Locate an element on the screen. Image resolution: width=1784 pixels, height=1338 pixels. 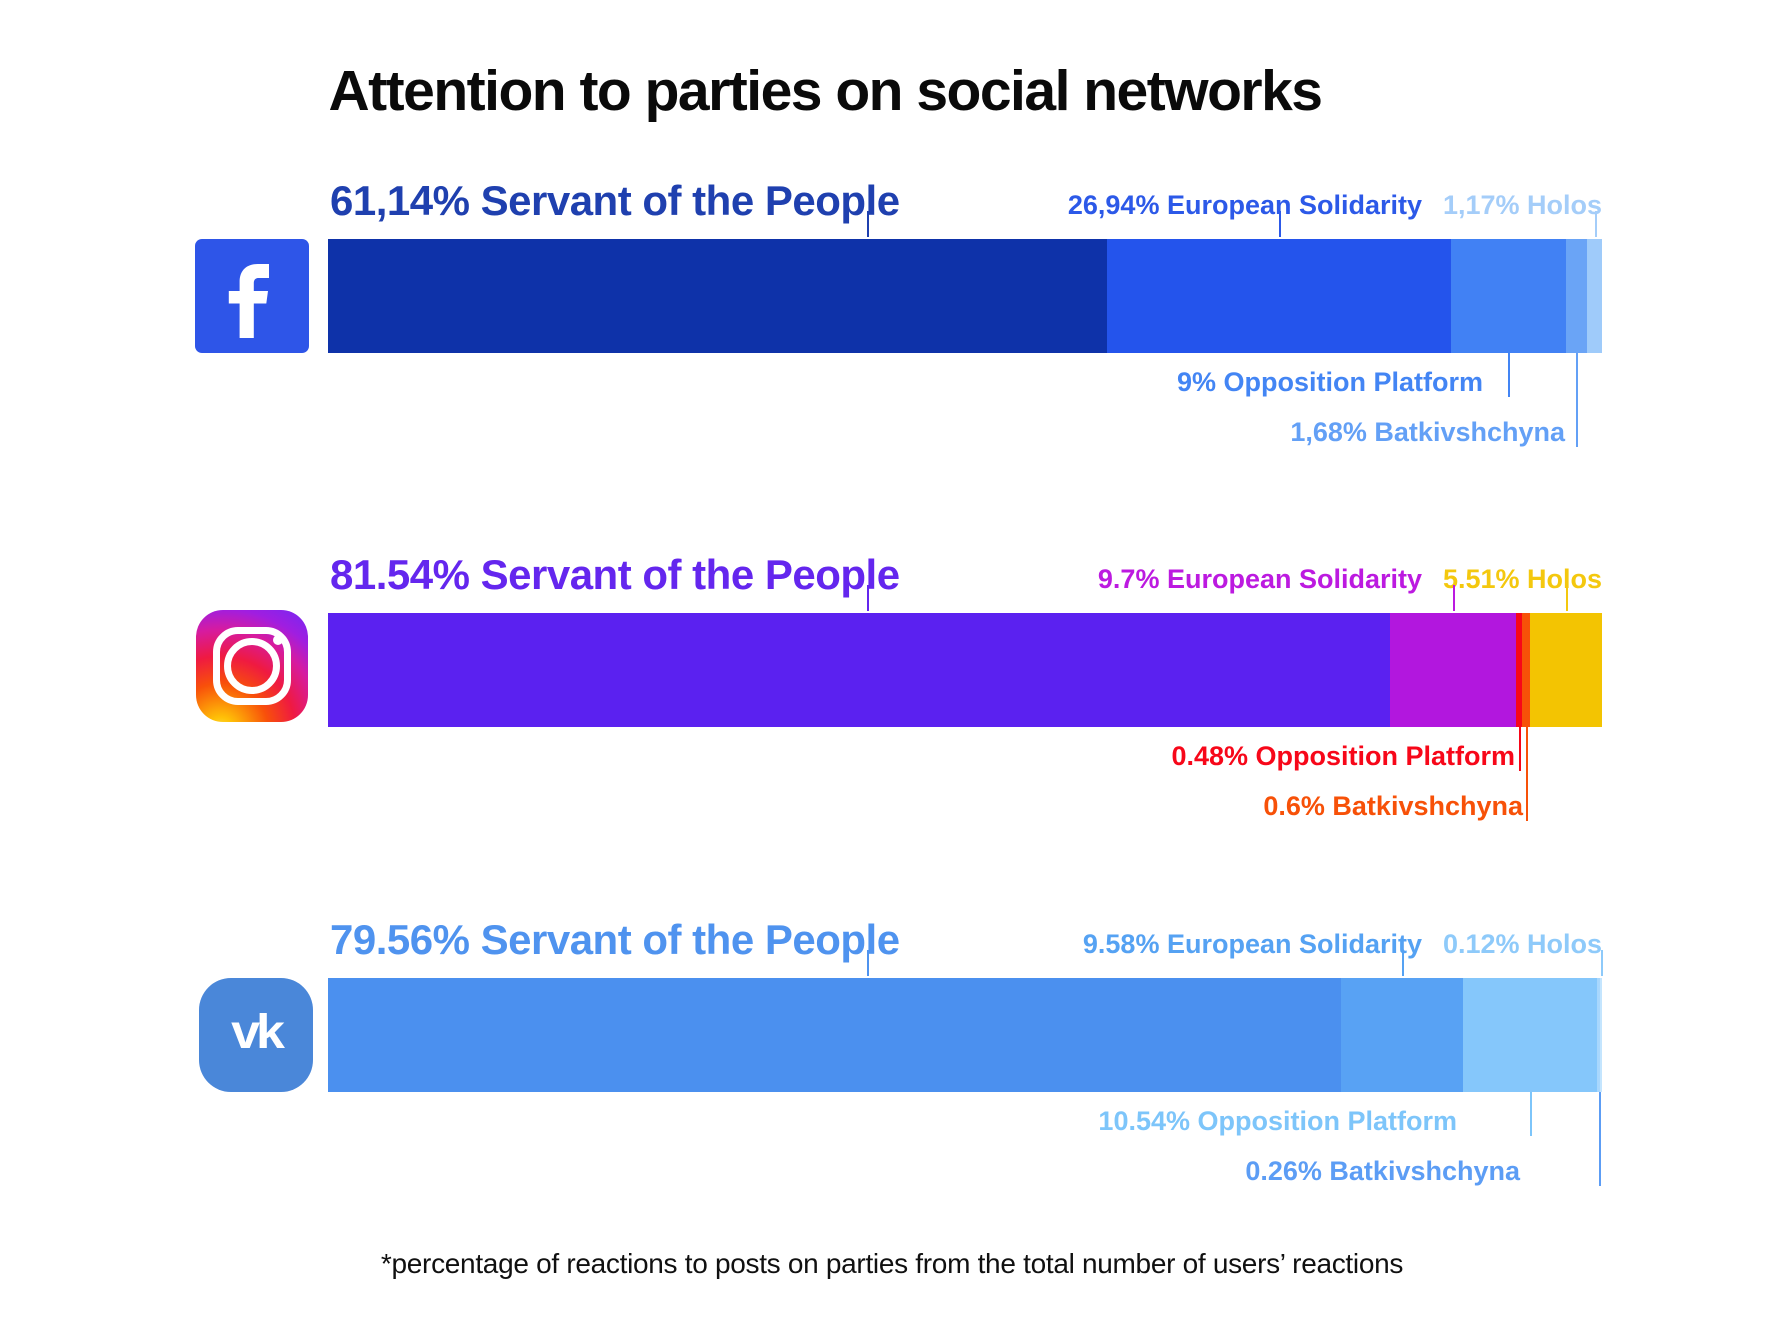
instagram-icon is located at coordinates (252, 666).